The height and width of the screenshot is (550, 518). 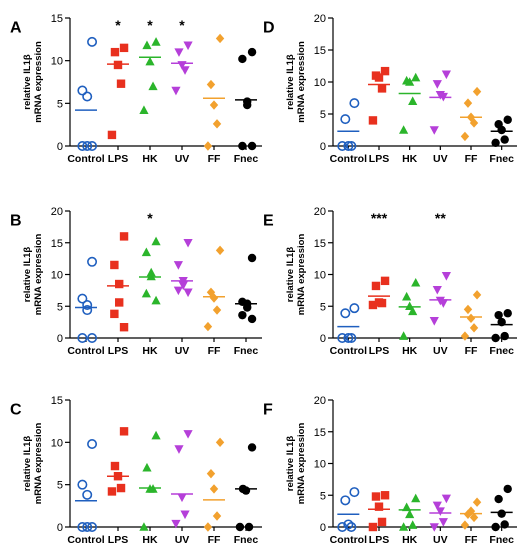 I want to click on panel-letter: C, so click(x=16, y=409).